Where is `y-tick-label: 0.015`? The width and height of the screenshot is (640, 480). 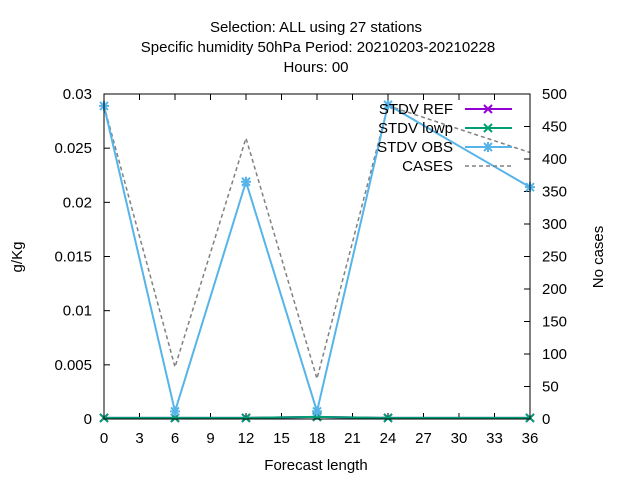 y-tick-label: 0.015 is located at coordinates (73, 257).